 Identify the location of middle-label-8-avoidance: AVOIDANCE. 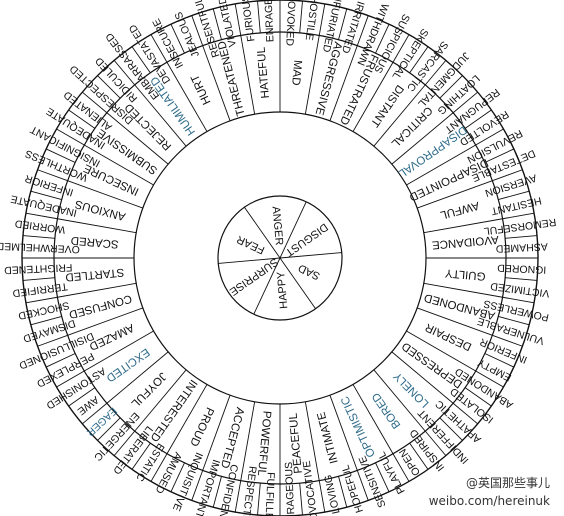
(465, 242).